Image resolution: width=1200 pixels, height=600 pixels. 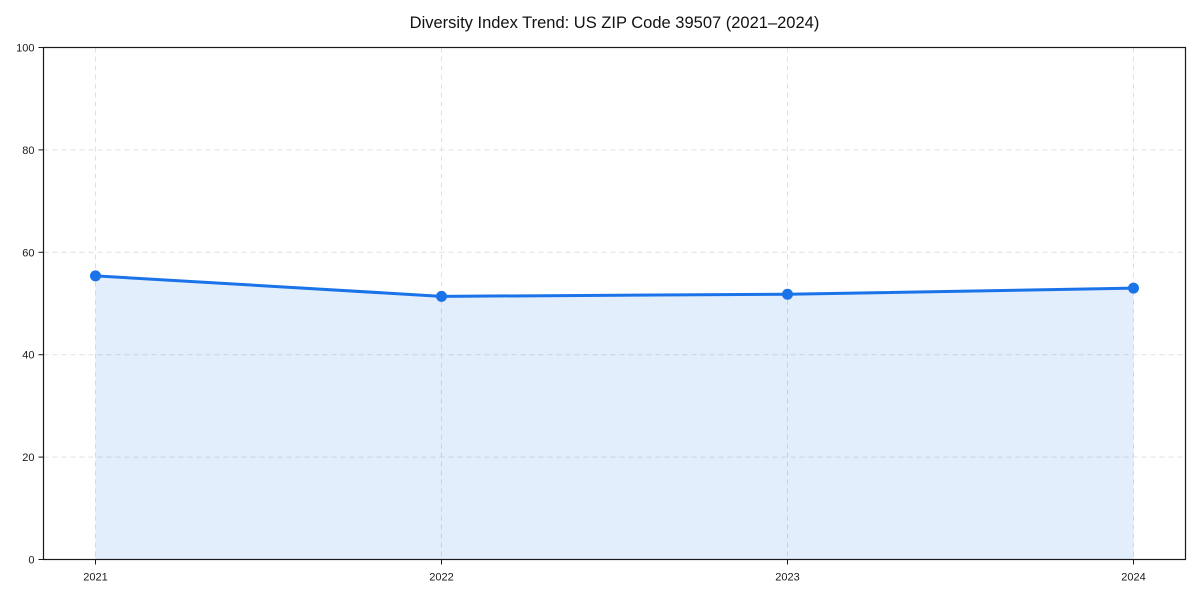 What do you see at coordinates (28, 151) in the screenshot?
I see `y-tick-label: 80` at bounding box center [28, 151].